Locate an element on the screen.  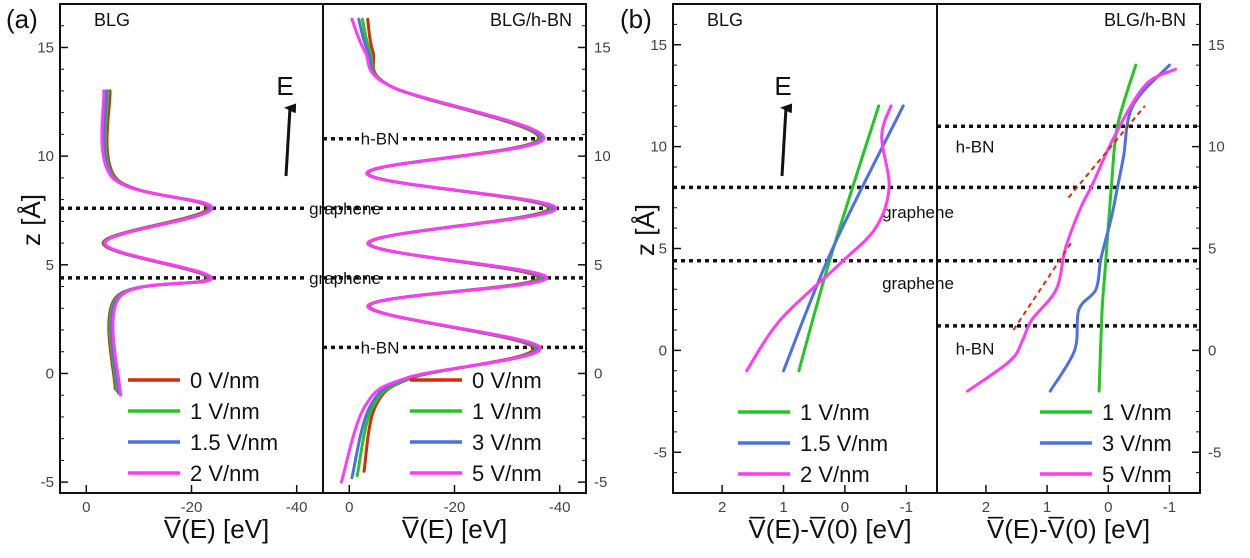
panel-label-b: (b) is located at coordinates (636, 19).